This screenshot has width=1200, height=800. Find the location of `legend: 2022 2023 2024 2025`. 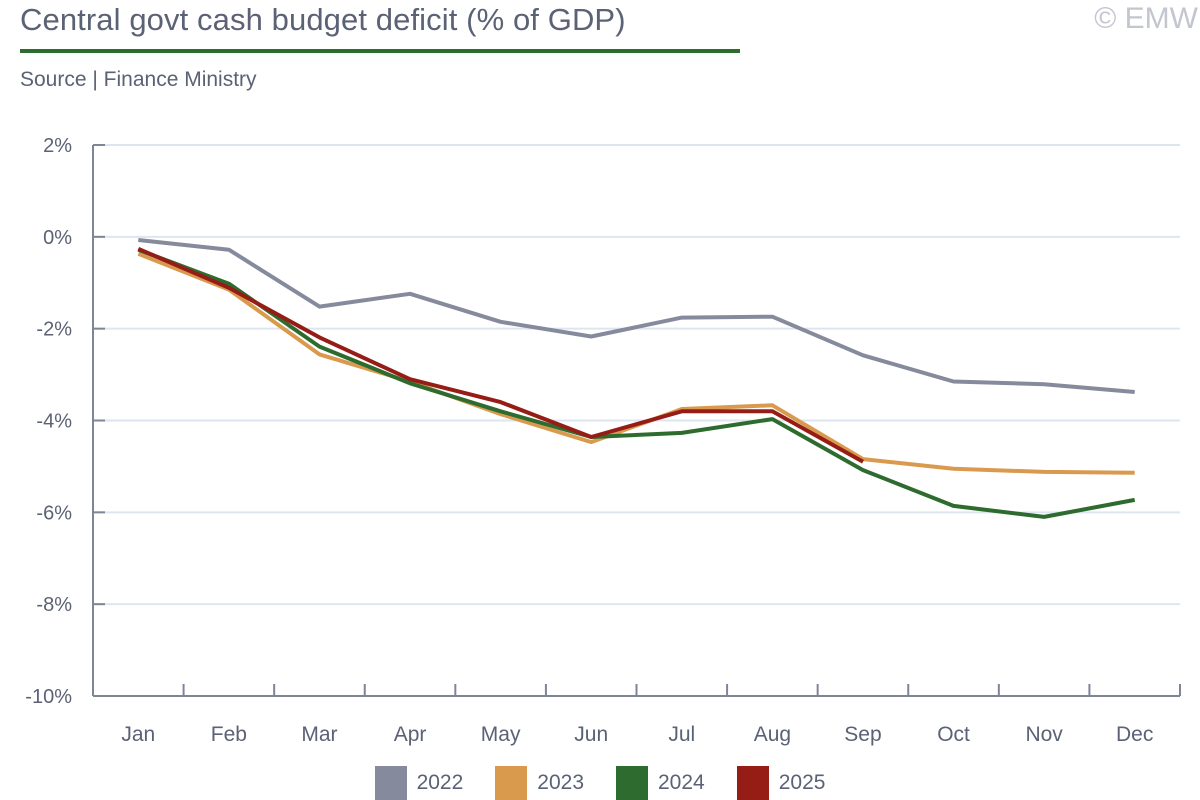

legend: 2022 2023 2024 2025 is located at coordinates (600, 783).